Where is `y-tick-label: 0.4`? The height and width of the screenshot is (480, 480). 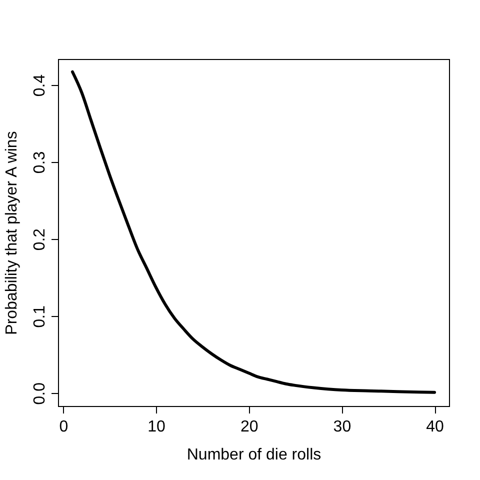 y-tick-label: 0.4 is located at coordinates (40, 85).